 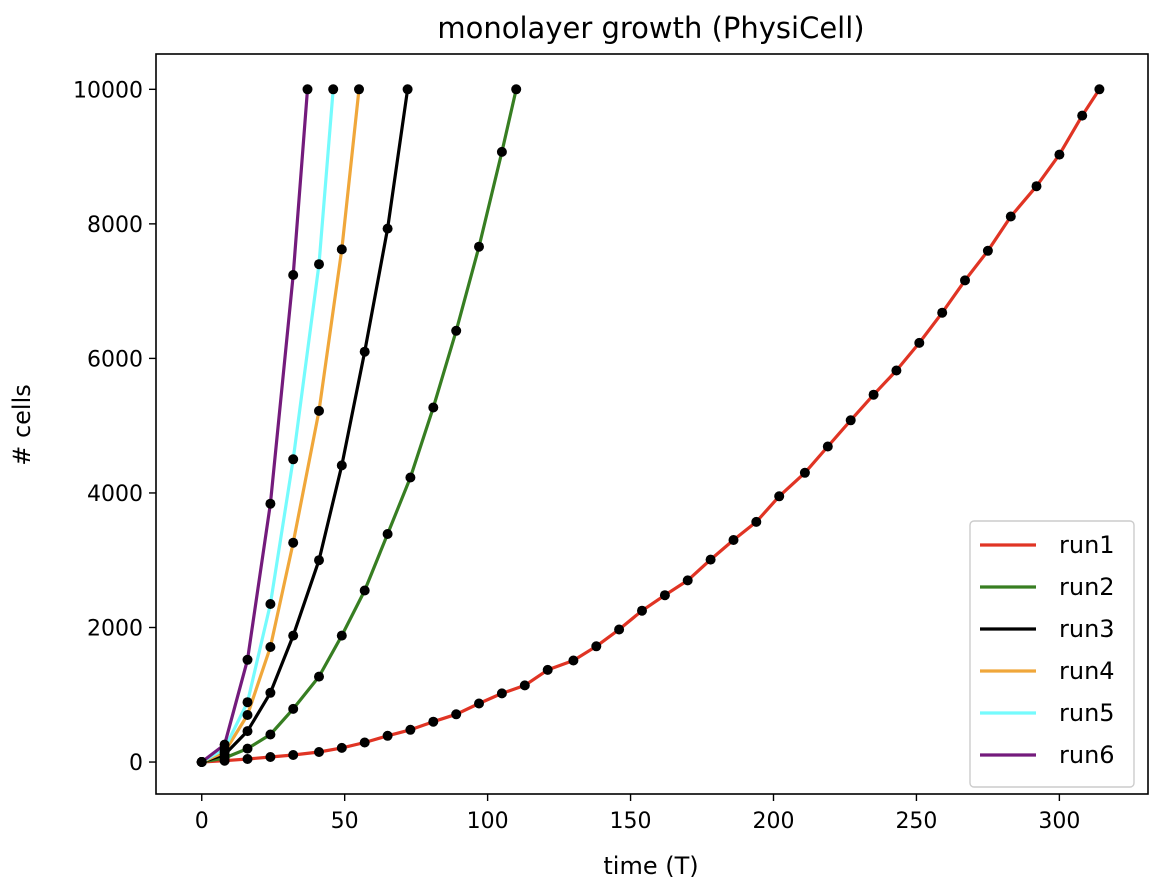 I want to click on series-line-run3, so click(x=305, y=425).